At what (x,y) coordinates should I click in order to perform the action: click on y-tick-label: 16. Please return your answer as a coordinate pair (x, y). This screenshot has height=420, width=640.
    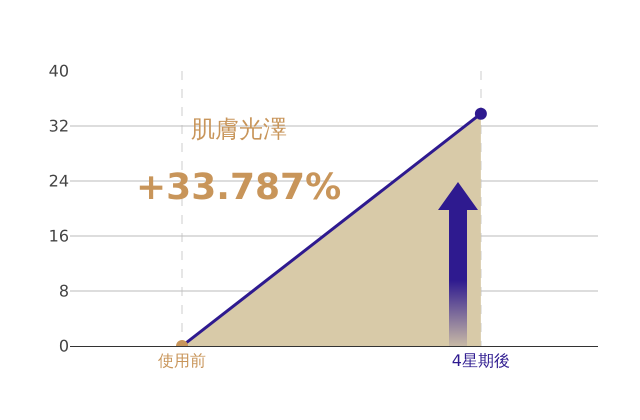
    Looking at the image, I should click on (58, 236).